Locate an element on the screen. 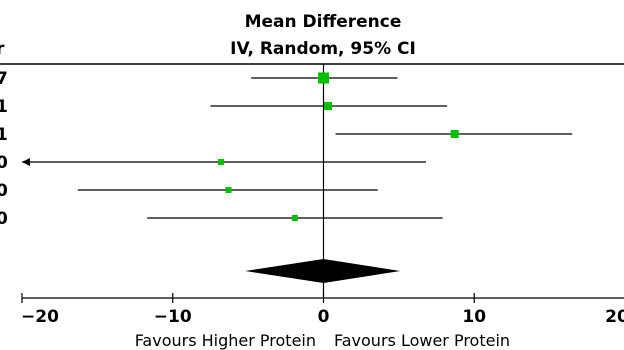  ci-arrow-left is located at coordinates (26, 162).